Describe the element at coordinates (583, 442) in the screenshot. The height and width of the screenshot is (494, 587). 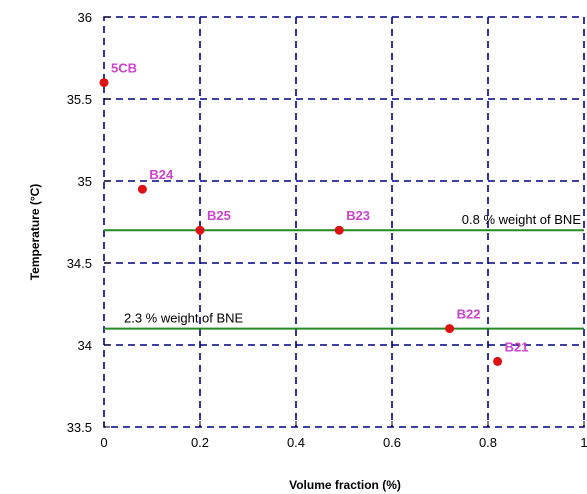
I see `x-tick-label: 1` at that location.